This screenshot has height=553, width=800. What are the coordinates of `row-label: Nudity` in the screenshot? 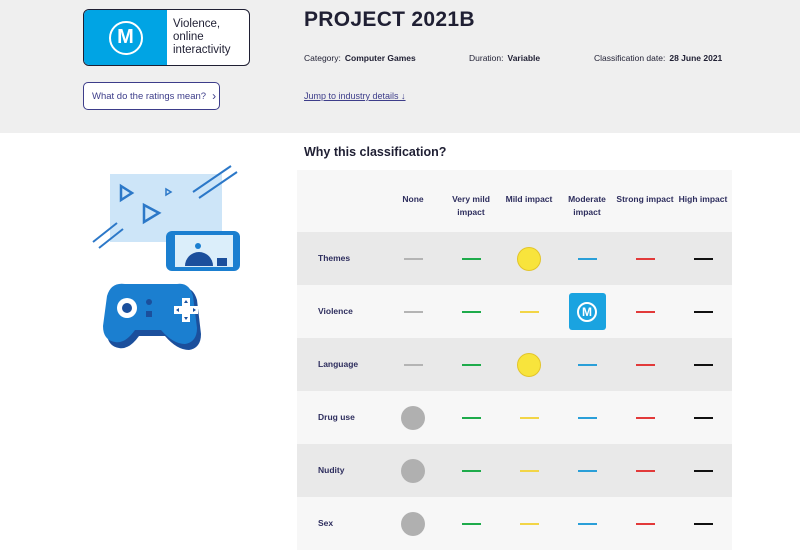 It's located at (331, 470).